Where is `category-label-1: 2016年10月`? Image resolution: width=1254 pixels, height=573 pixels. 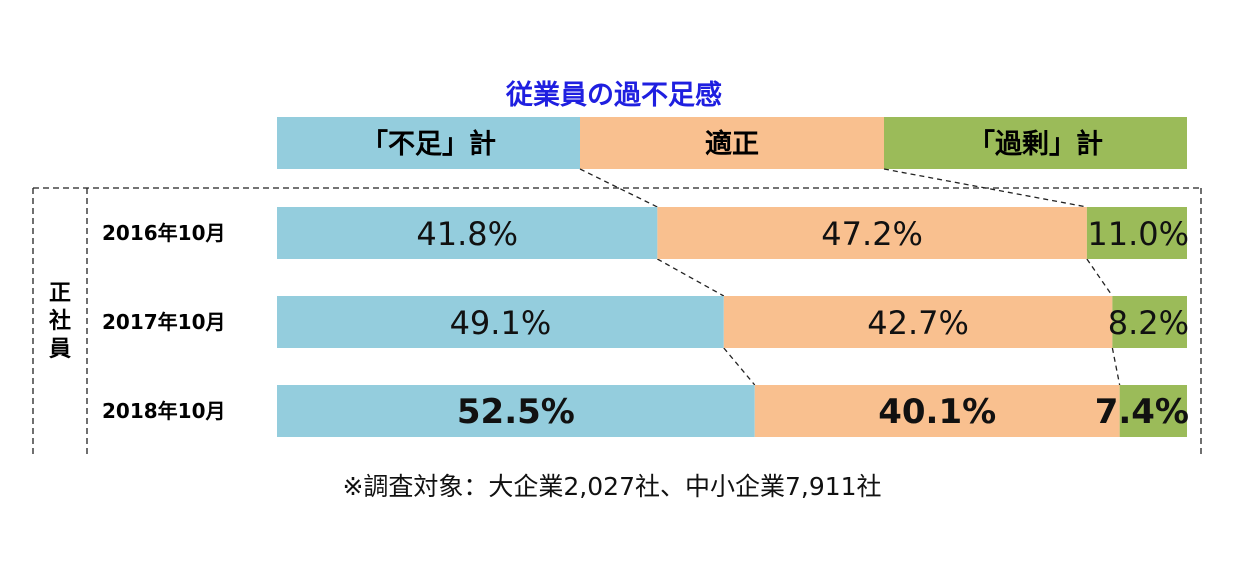
category-label-1: 2016年10月 is located at coordinates (164, 233).